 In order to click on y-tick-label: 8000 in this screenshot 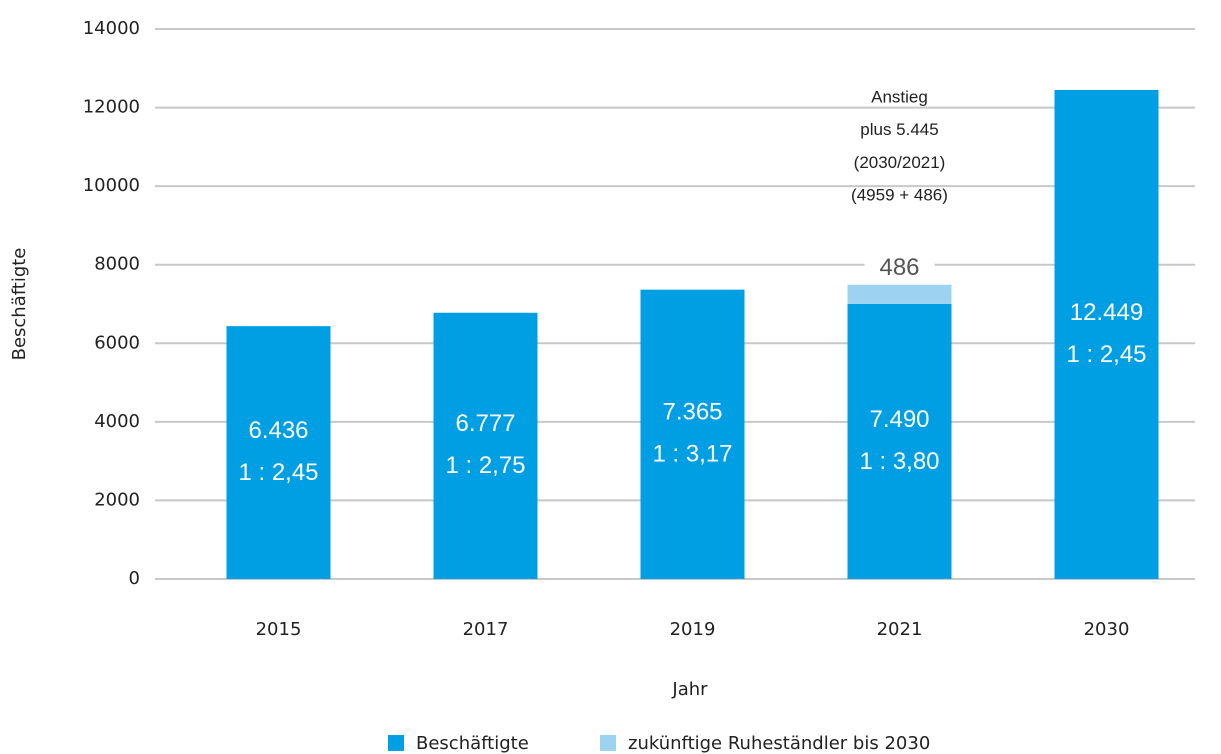, I will do `click(117, 264)`.